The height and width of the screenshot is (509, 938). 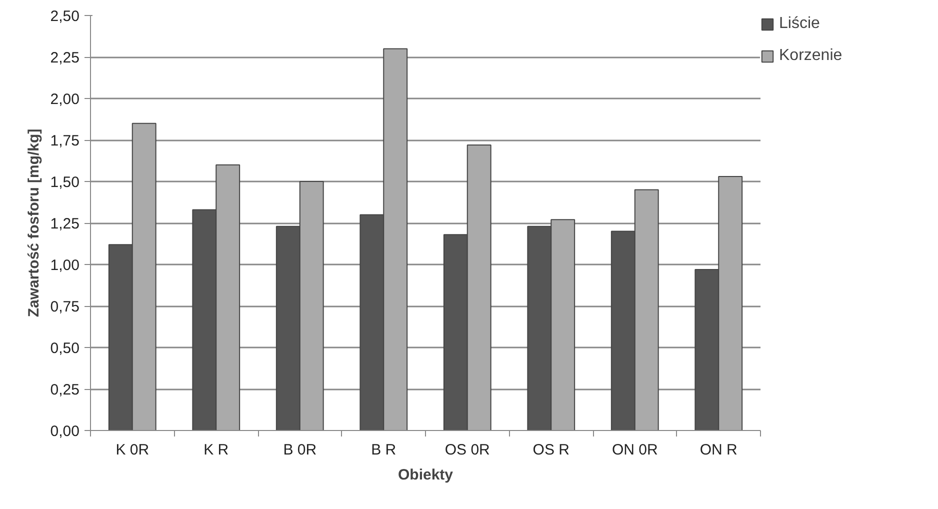 I want to click on y-tick-label: 0,75, so click(x=65, y=307).